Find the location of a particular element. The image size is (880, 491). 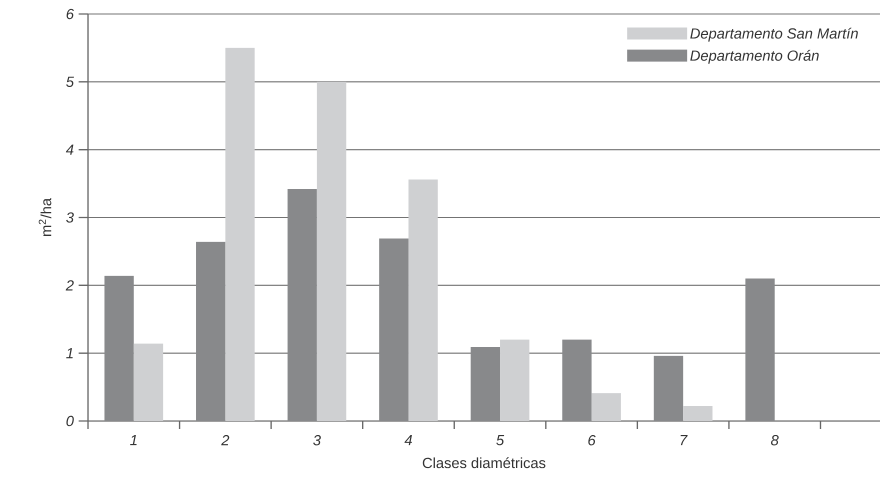

y-tick-label: 6 is located at coordinates (70, 14).